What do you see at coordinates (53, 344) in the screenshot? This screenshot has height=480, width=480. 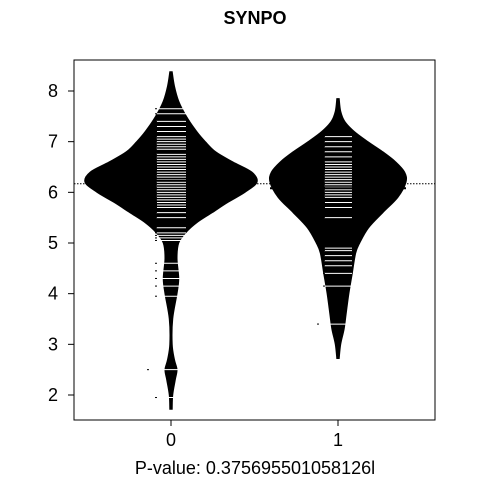 I see `y-tick-label-3: 3` at bounding box center [53, 344].